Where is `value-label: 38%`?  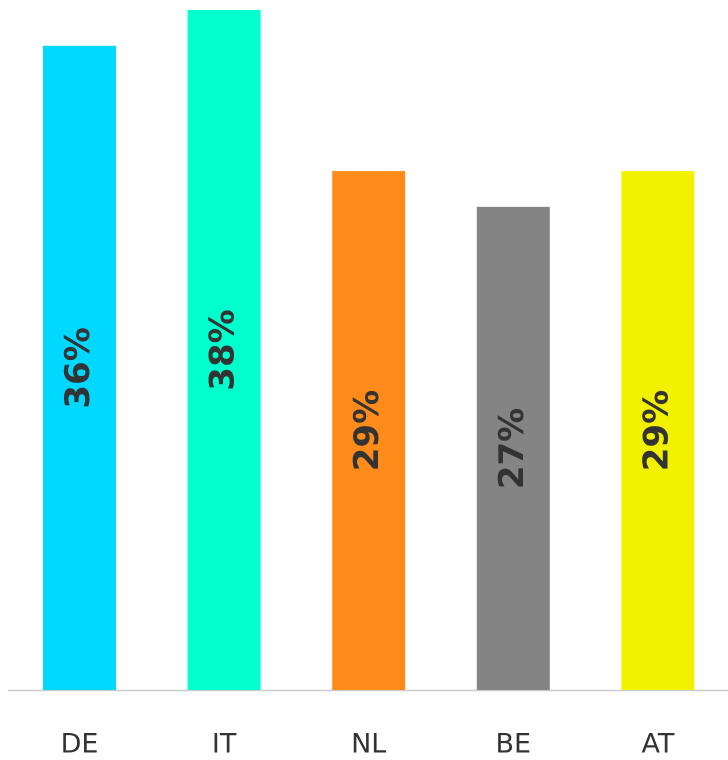 value-label: 38% is located at coordinates (223, 349).